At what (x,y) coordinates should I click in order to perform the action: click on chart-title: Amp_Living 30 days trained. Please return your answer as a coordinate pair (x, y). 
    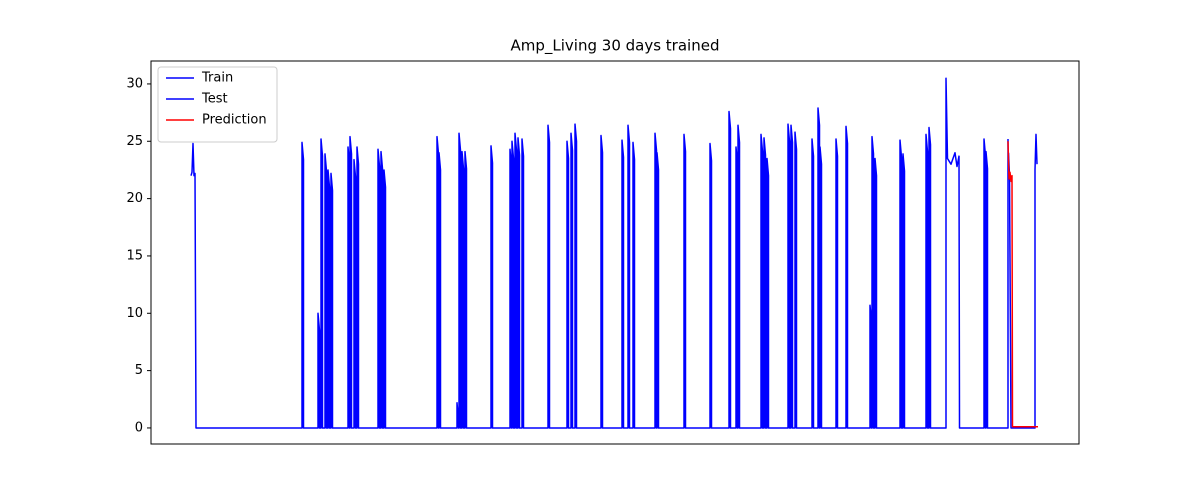
    Looking at the image, I should click on (615, 46).